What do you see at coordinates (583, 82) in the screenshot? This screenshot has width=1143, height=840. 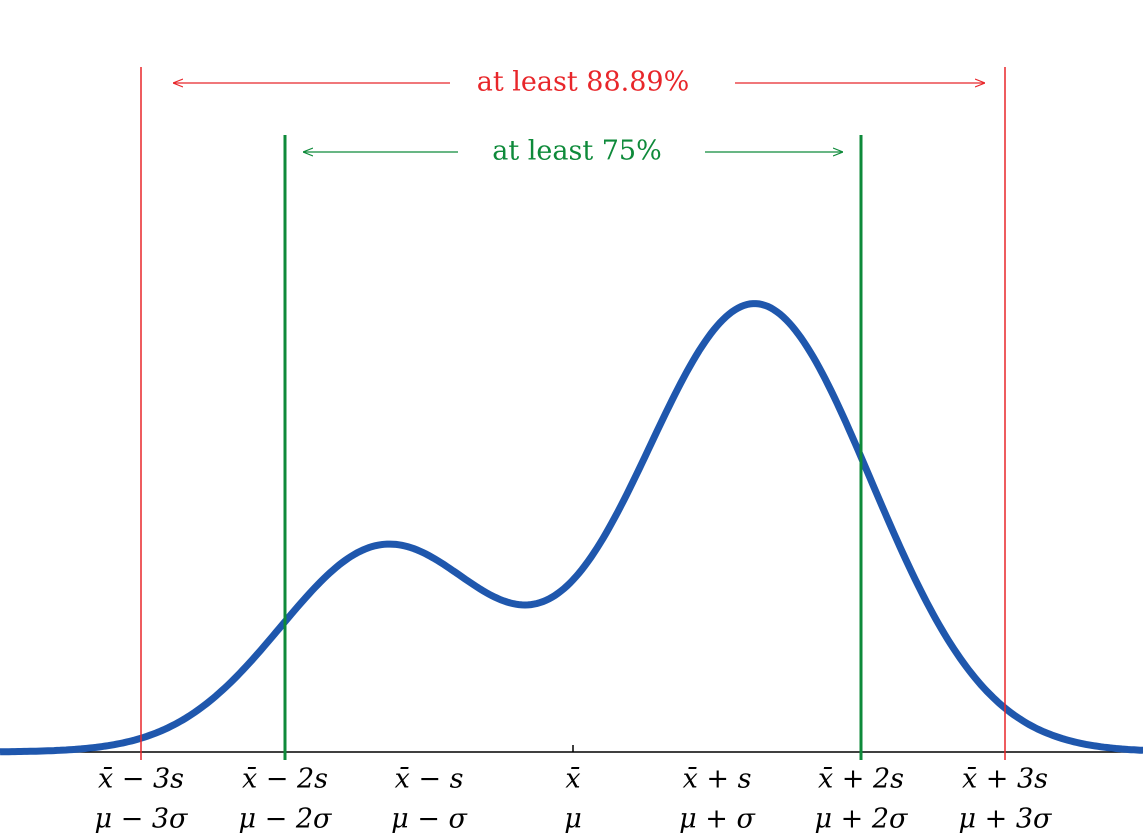 I see `outer-annotation: at least 88.89%` at bounding box center [583, 82].